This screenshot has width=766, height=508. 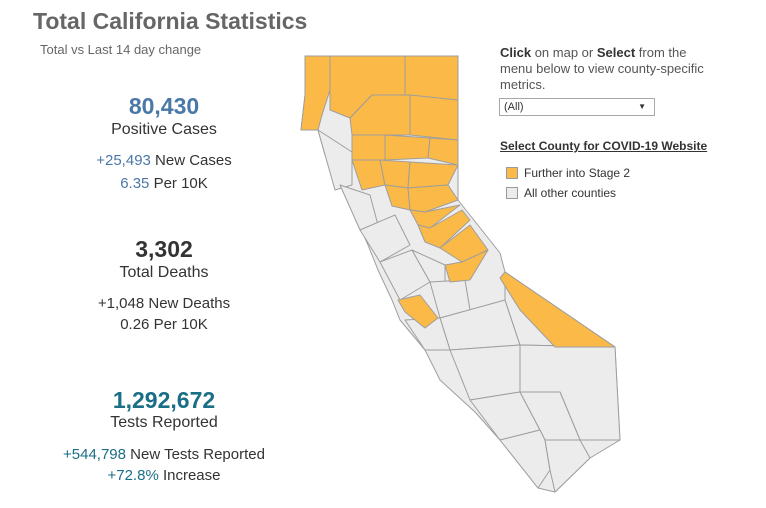 I want to click on total-deaths-label: Total Deaths, so click(x=164, y=272).